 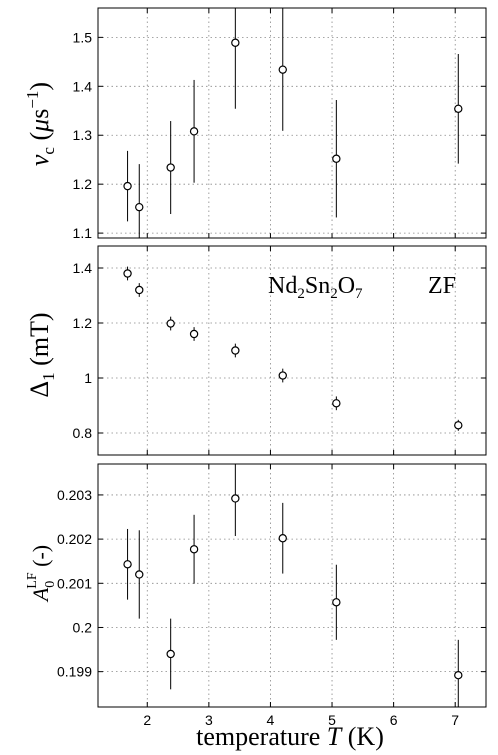 I want to click on y-tick-label: 1.3, so click(x=83, y=135).